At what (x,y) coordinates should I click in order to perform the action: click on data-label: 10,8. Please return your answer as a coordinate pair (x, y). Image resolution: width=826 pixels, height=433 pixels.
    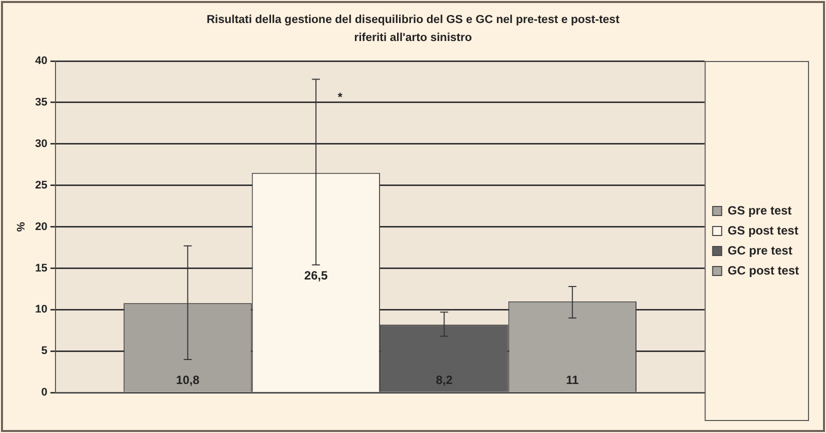
    Looking at the image, I should click on (188, 379).